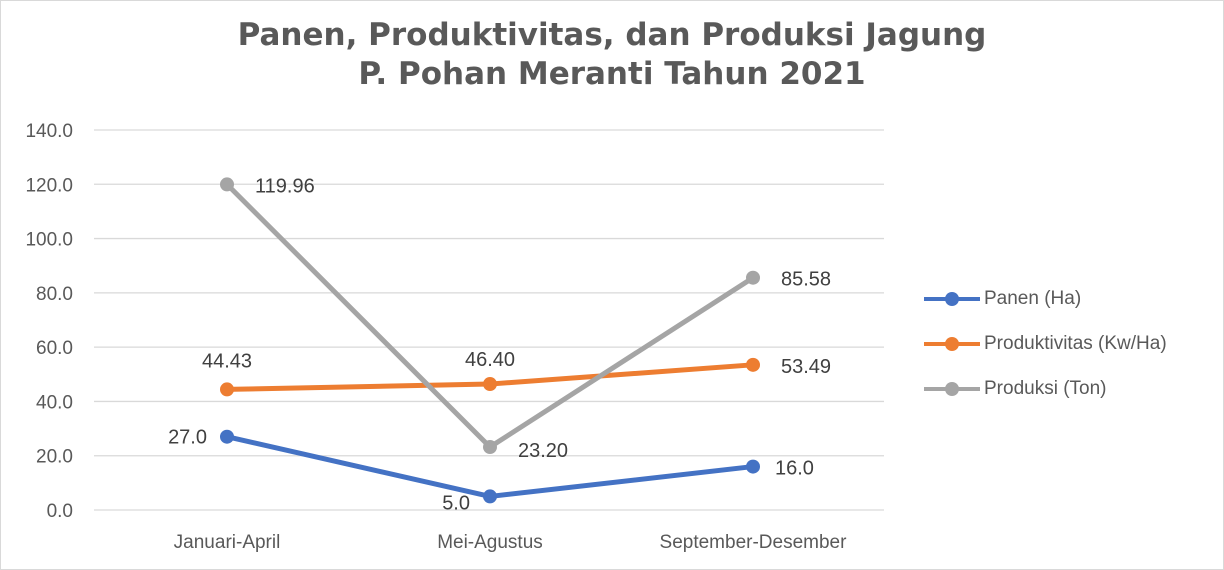  What do you see at coordinates (754, 542) in the screenshot?
I see `x-tick-label: September-Desember` at bounding box center [754, 542].